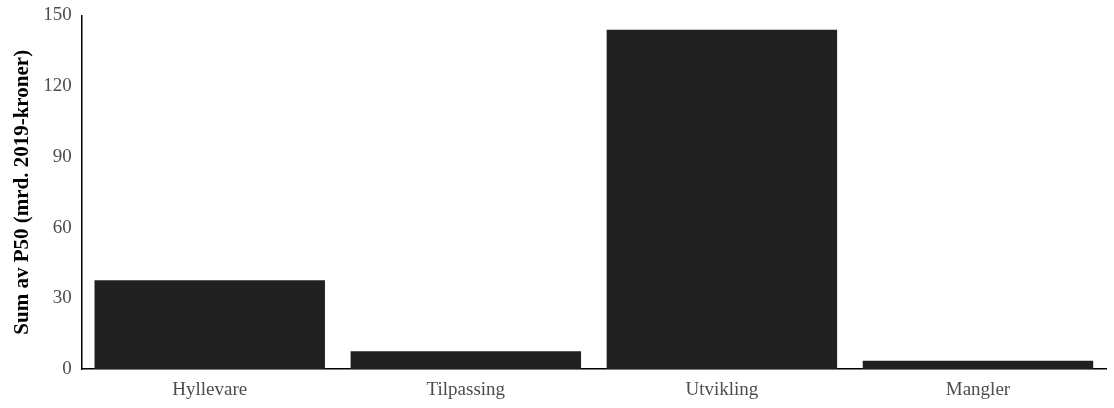 This screenshot has width=1114, height=408. What do you see at coordinates (67, 368) in the screenshot?
I see `y-tick-label: 0` at bounding box center [67, 368].